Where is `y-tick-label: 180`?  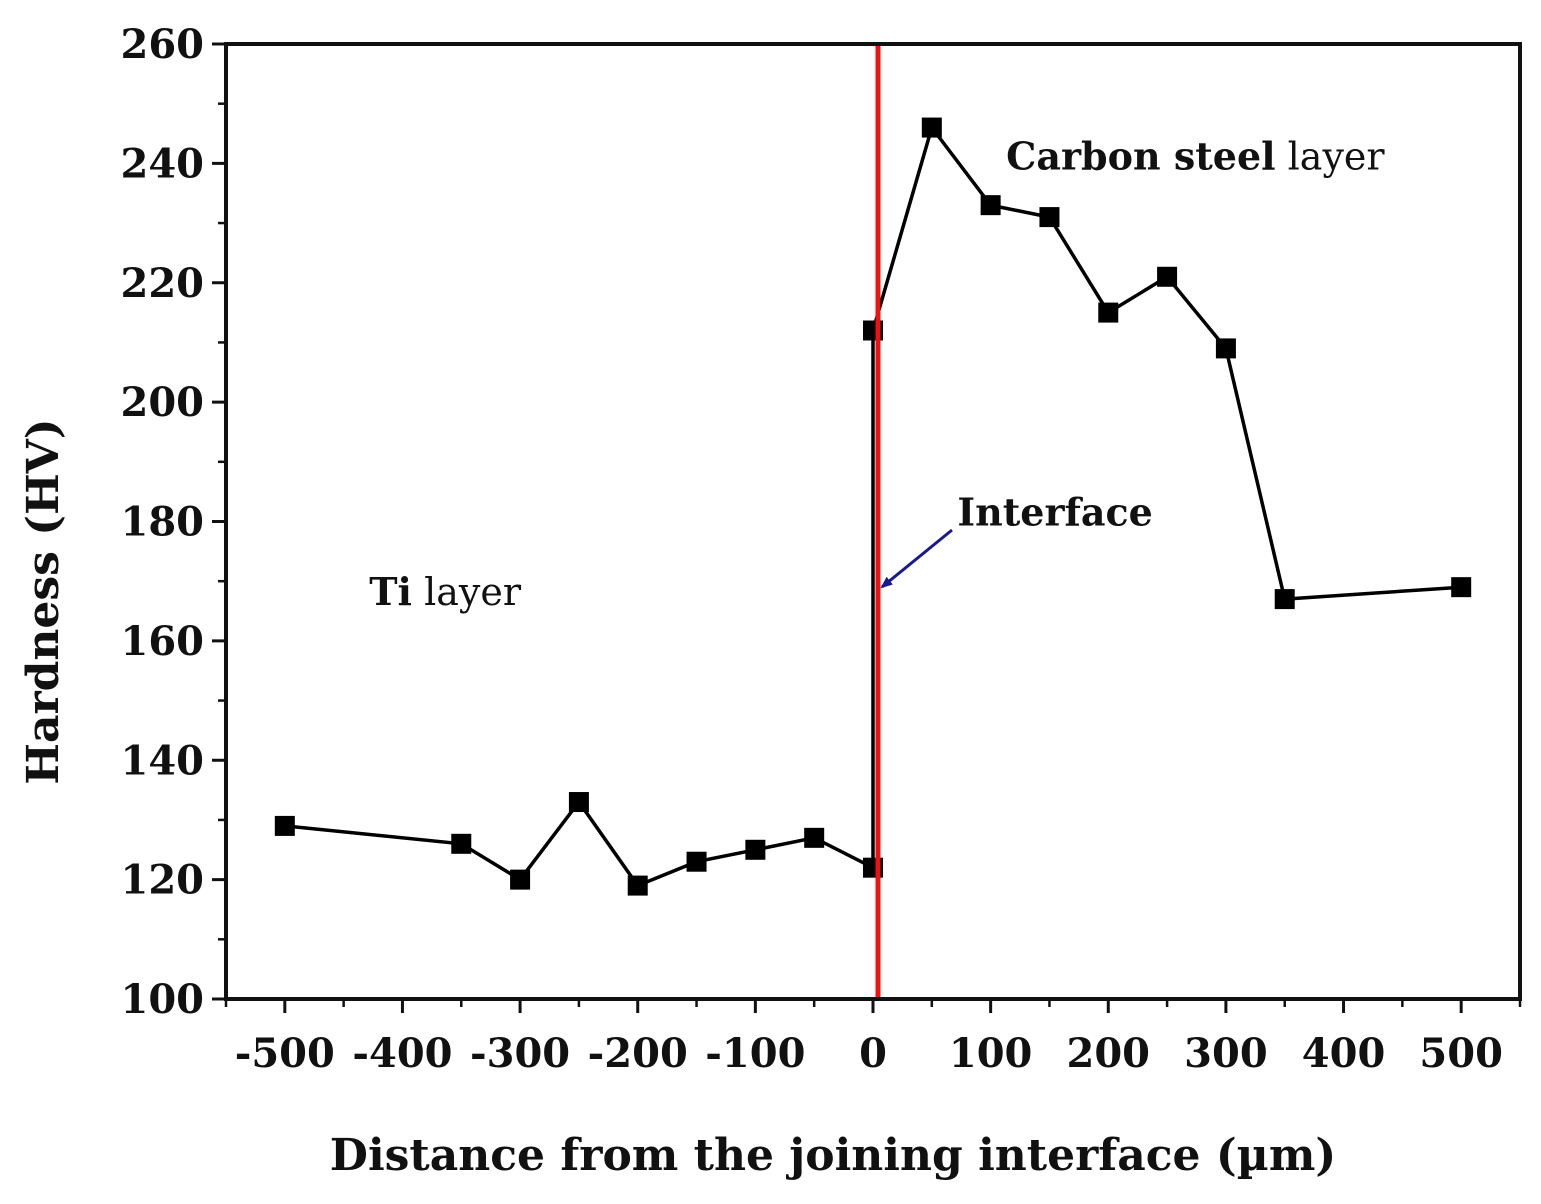
y-tick-label: 180 is located at coordinates (163, 522).